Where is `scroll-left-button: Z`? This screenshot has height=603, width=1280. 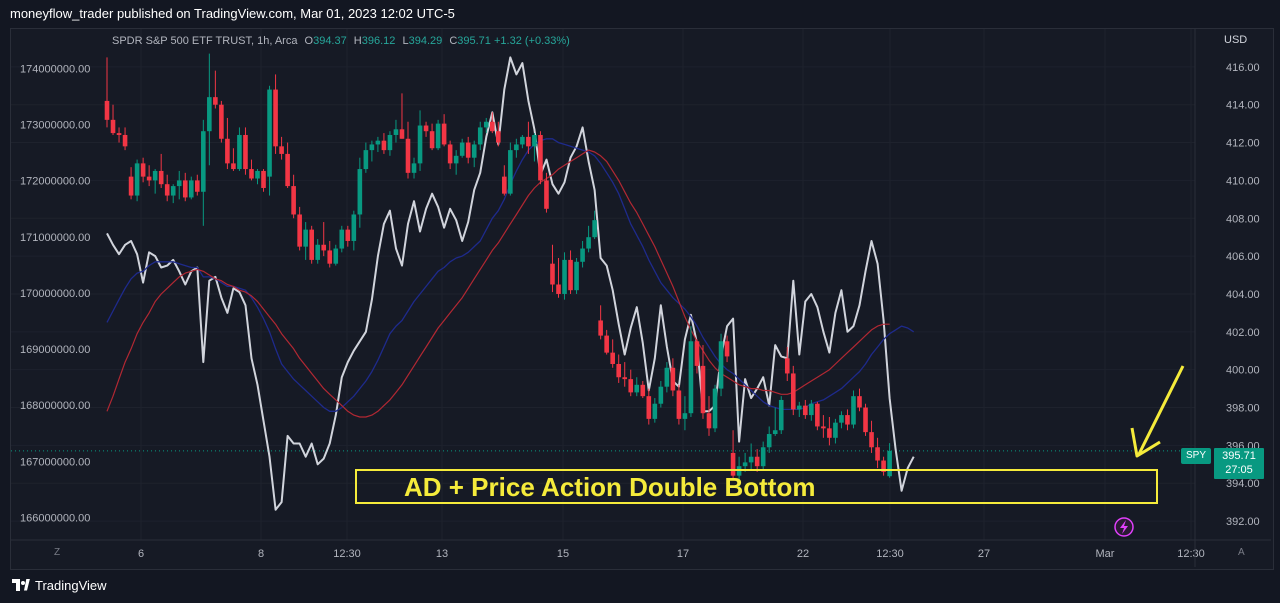 scroll-left-button: Z is located at coordinates (57, 552).